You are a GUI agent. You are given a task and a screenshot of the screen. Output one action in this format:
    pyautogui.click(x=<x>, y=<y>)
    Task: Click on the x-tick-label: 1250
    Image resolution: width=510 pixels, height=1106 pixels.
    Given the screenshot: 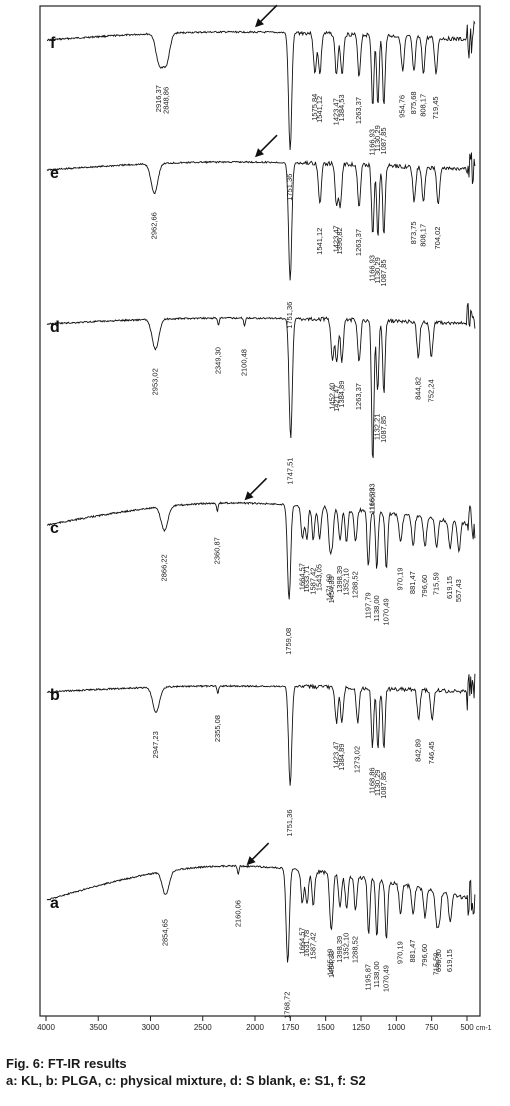 What is the action you would take?
    pyautogui.click(x=361, y=1027)
    